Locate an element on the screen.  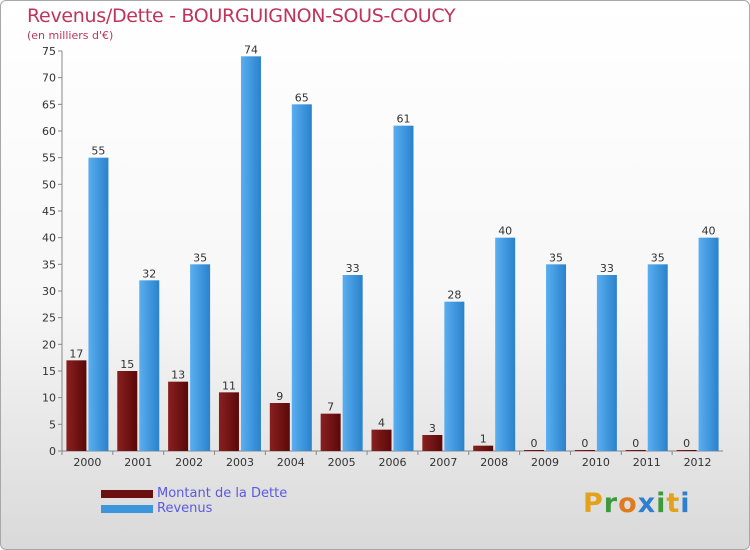
data-label-dette: 15 is located at coordinates (127, 364).